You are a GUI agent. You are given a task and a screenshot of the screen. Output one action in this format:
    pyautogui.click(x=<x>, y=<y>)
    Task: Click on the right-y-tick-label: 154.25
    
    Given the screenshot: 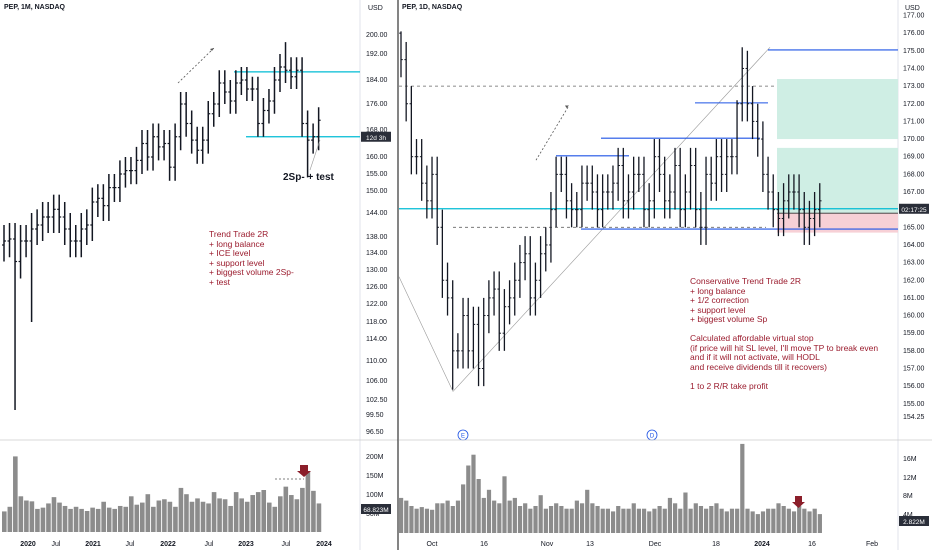 What is the action you would take?
    pyautogui.click(x=914, y=417)
    